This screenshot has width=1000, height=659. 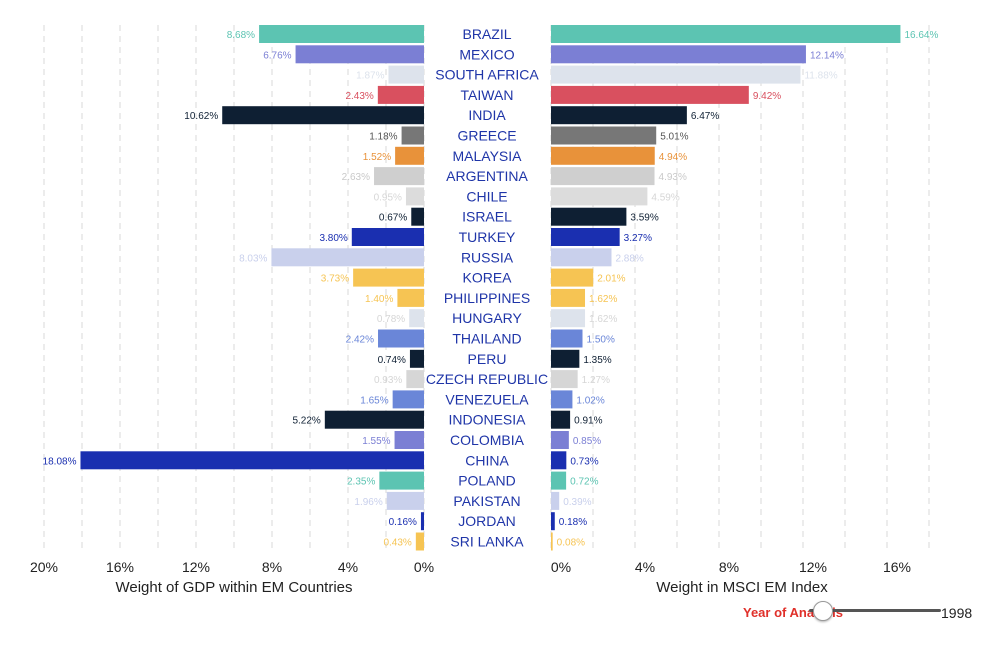 I want to click on left-value-label: 0.67%, so click(x=393, y=218).